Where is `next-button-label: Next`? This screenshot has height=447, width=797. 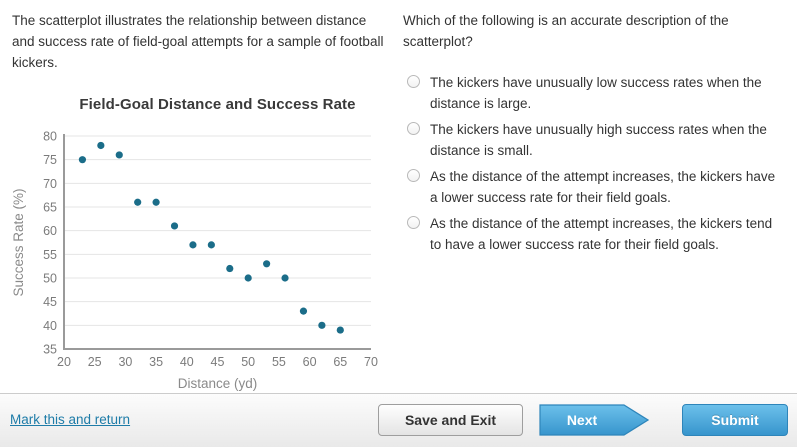
next-button-label: Next is located at coordinates (582, 420).